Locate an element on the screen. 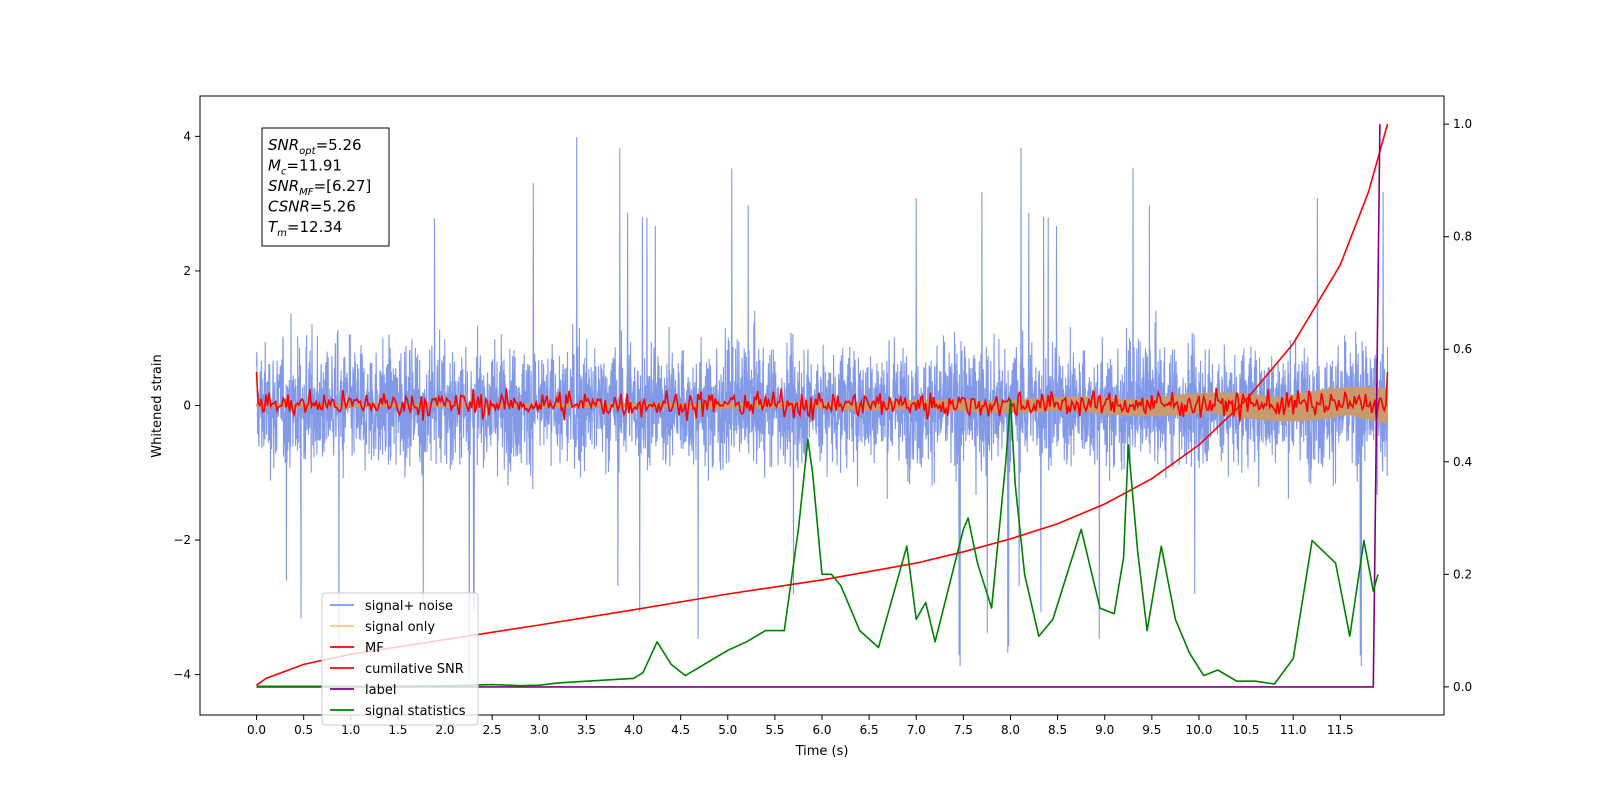 The width and height of the screenshot is (1600, 800). y2-tick-label: 0.2 is located at coordinates (1462, 574).